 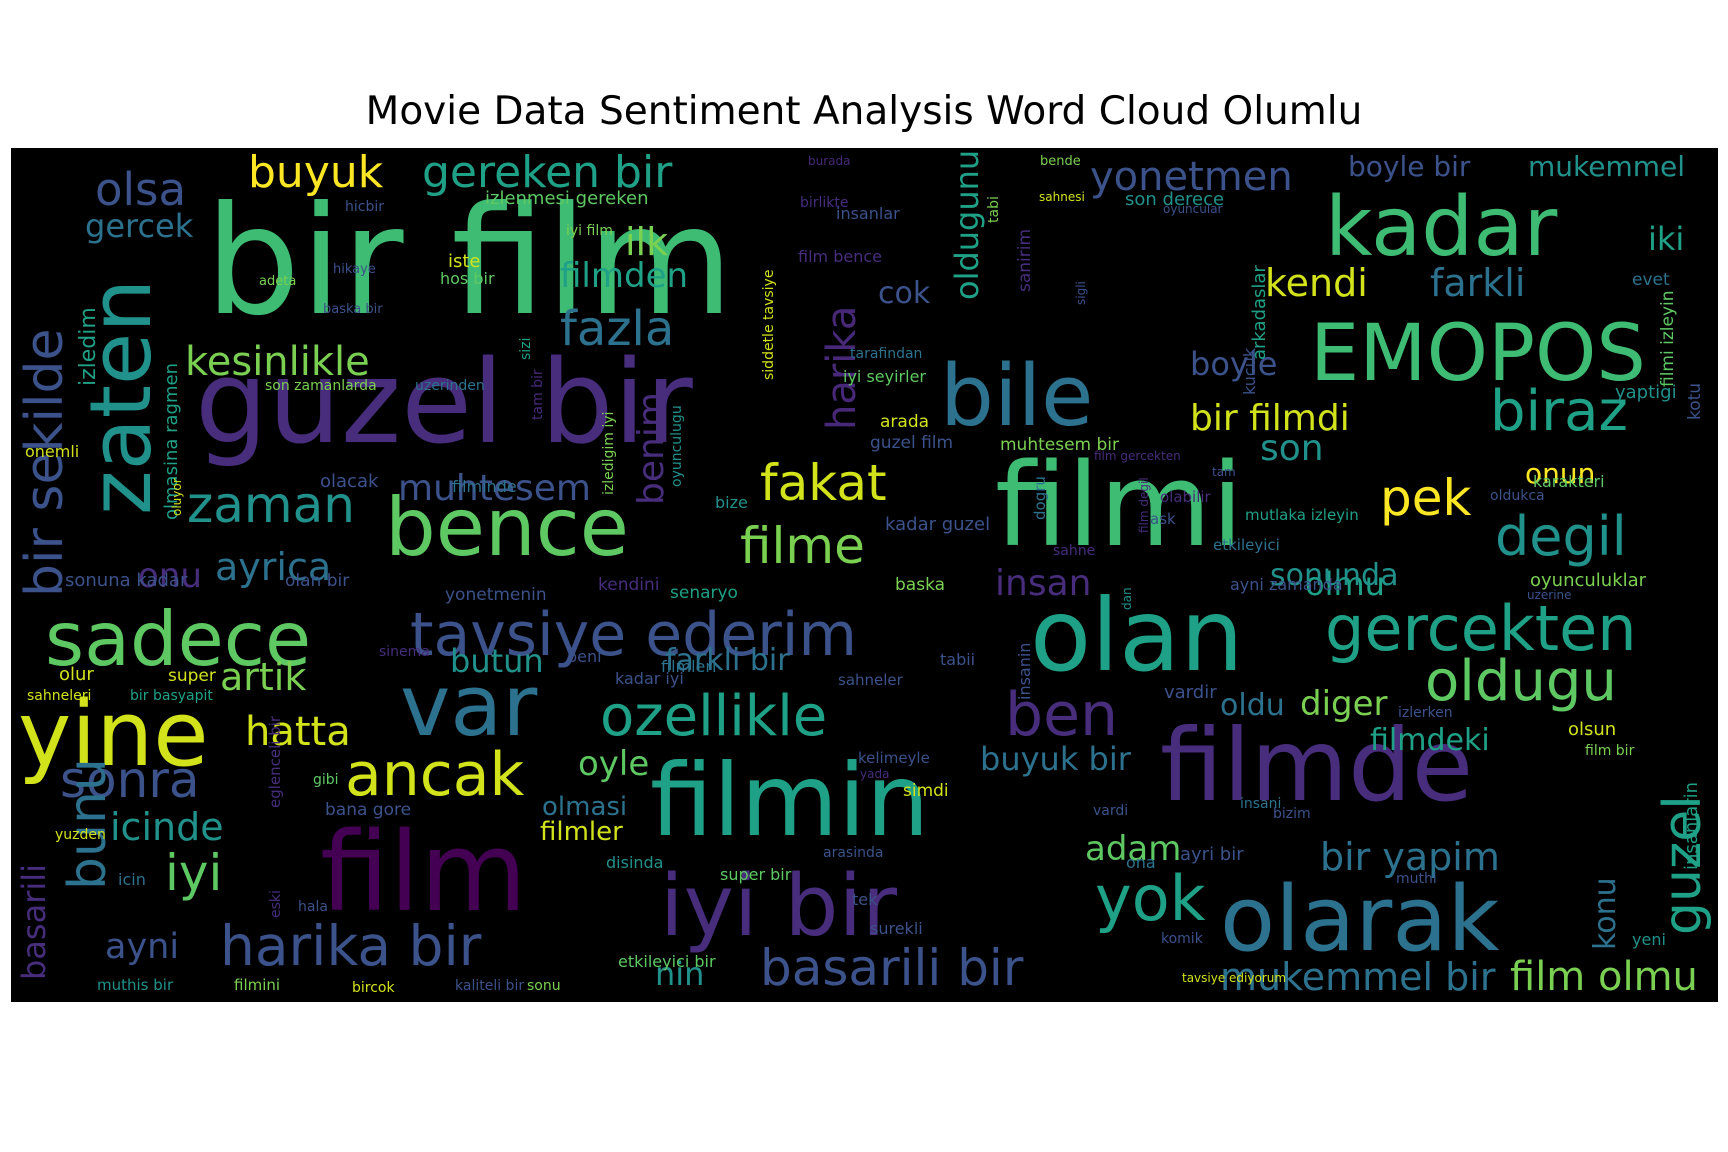 What do you see at coordinates (1163, 519) in the screenshot?
I see `cloud-word: ask` at bounding box center [1163, 519].